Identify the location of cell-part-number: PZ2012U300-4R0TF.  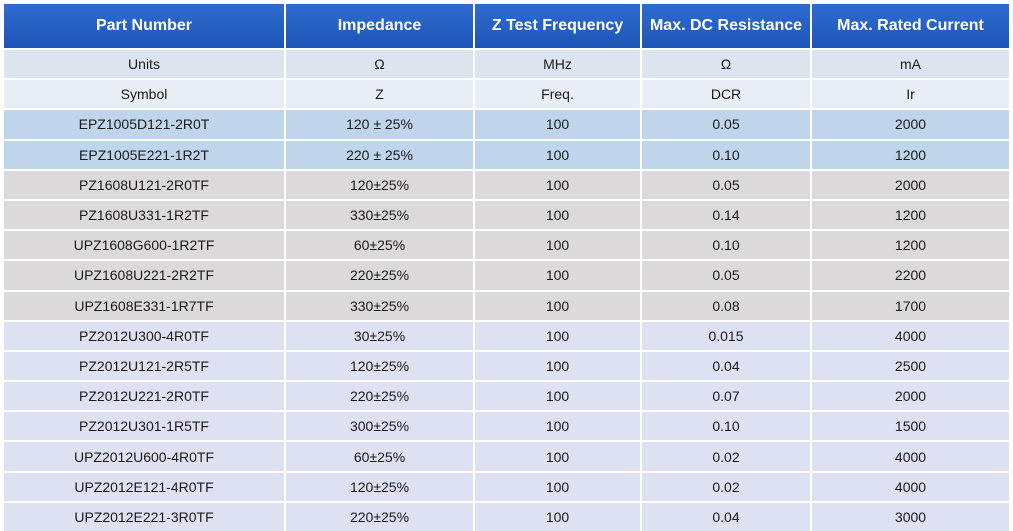
(145, 335).